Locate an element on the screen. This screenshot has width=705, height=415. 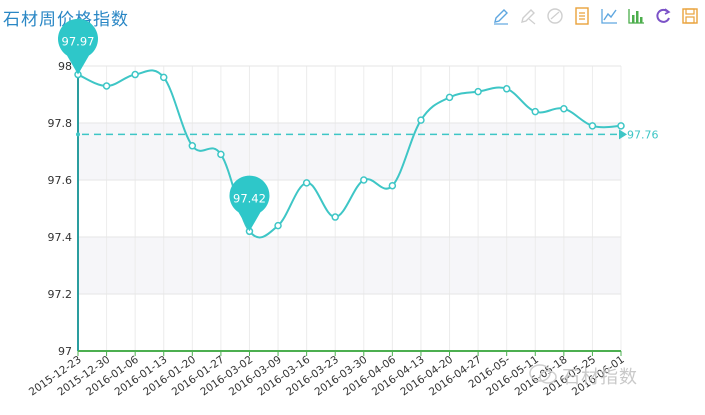
data-view-icon is located at coordinates (582, 16).